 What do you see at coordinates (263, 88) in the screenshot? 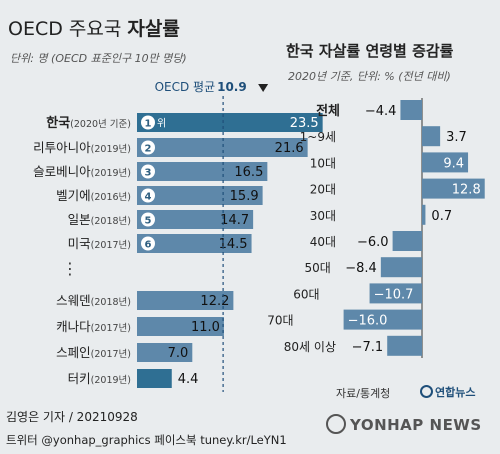
I see `average-marker-icon` at bounding box center [263, 88].